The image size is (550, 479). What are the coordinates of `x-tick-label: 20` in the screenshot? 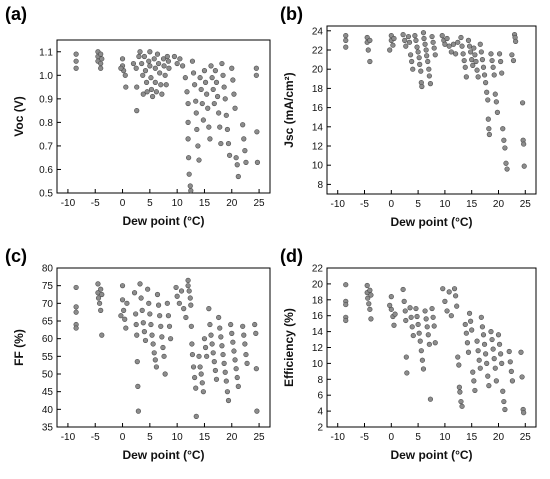 It's located at (232, 437).